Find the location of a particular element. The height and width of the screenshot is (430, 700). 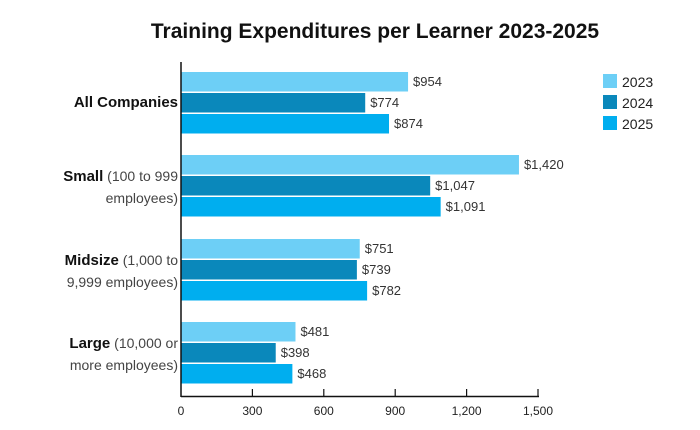

legend-swatch-2023 is located at coordinates (610, 81).